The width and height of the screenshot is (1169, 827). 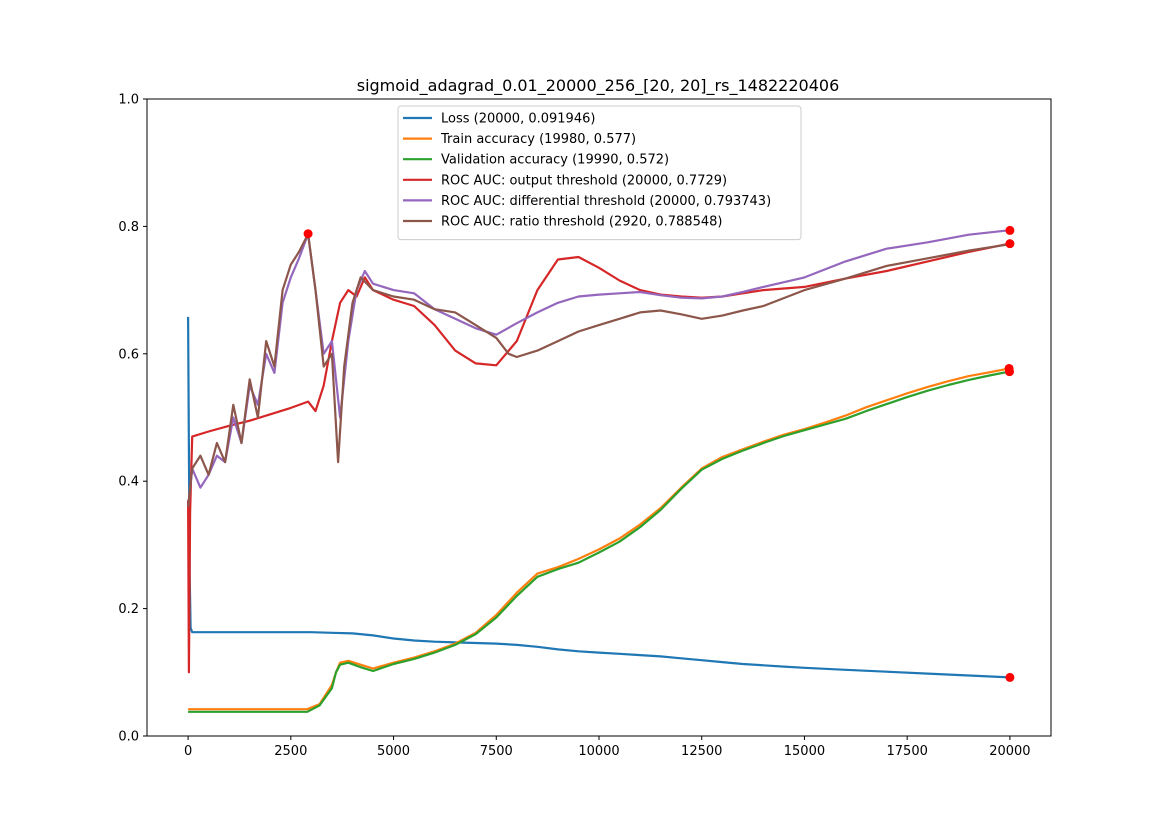 What do you see at coordinates (804, 751) in the screenshot?
I see `x-tick-label-6: 15000` at bounding box center [804, 751].